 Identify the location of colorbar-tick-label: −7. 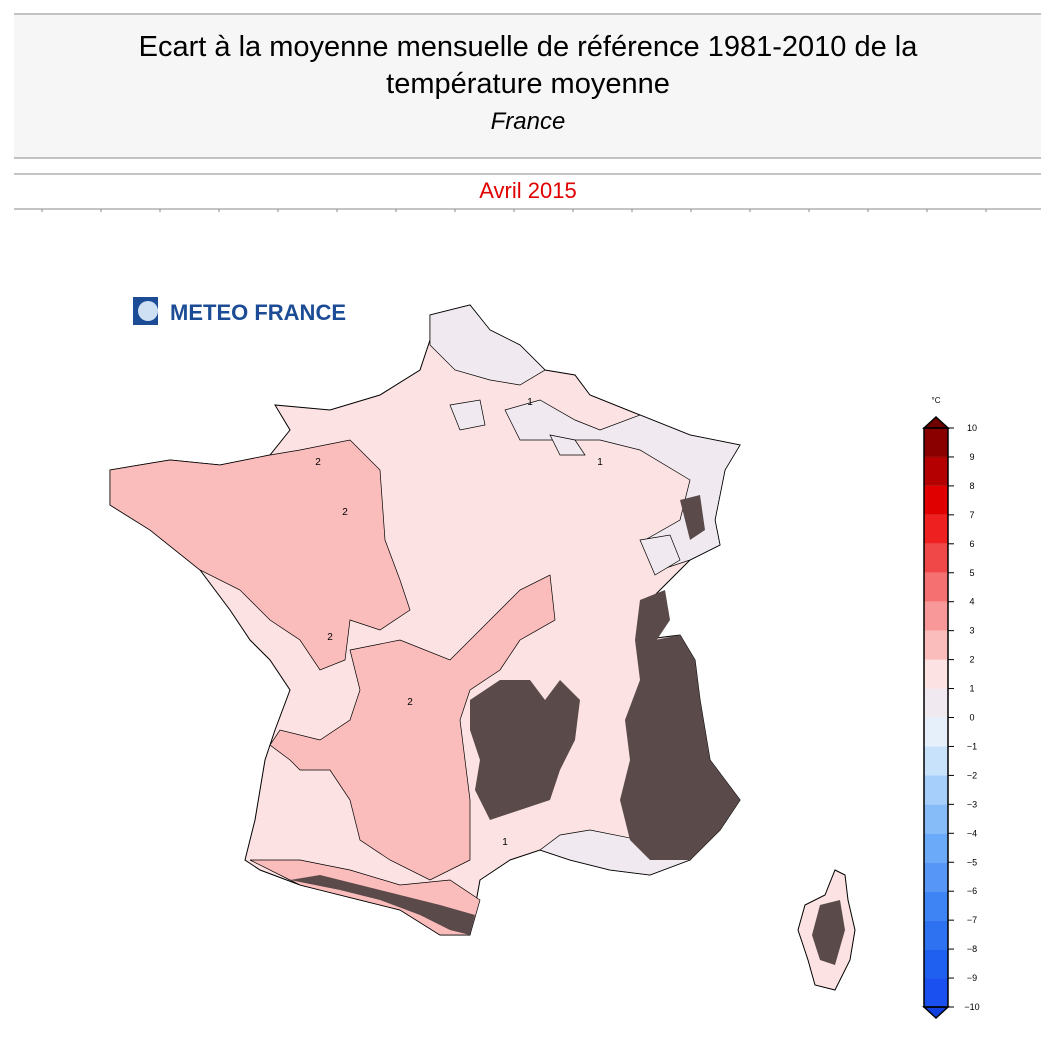
(972, 920).